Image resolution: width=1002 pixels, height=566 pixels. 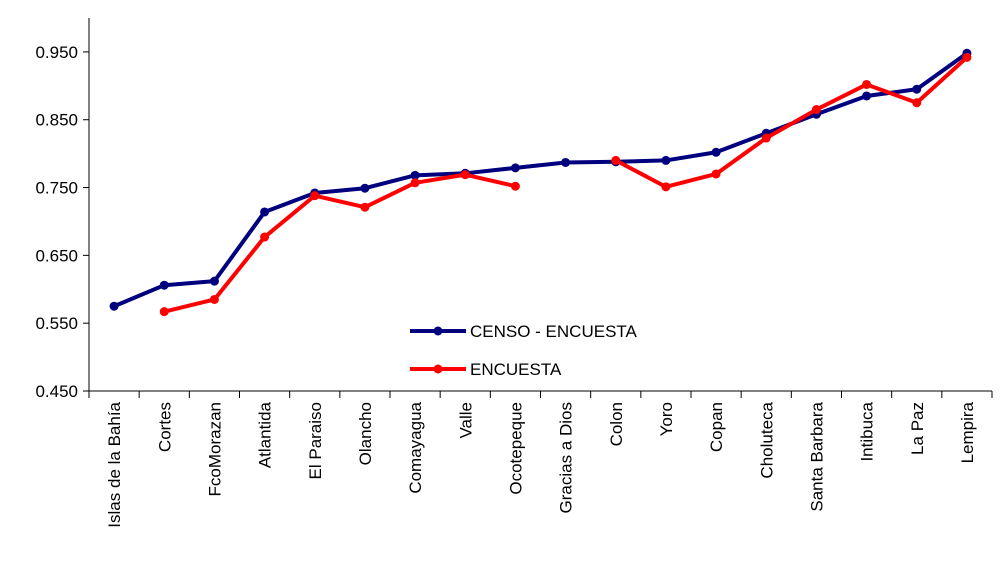 What do you see at coordinates (616, 424) in the screenshot?
I see `x-category-label: Colon` at bounding box center [616, 424].